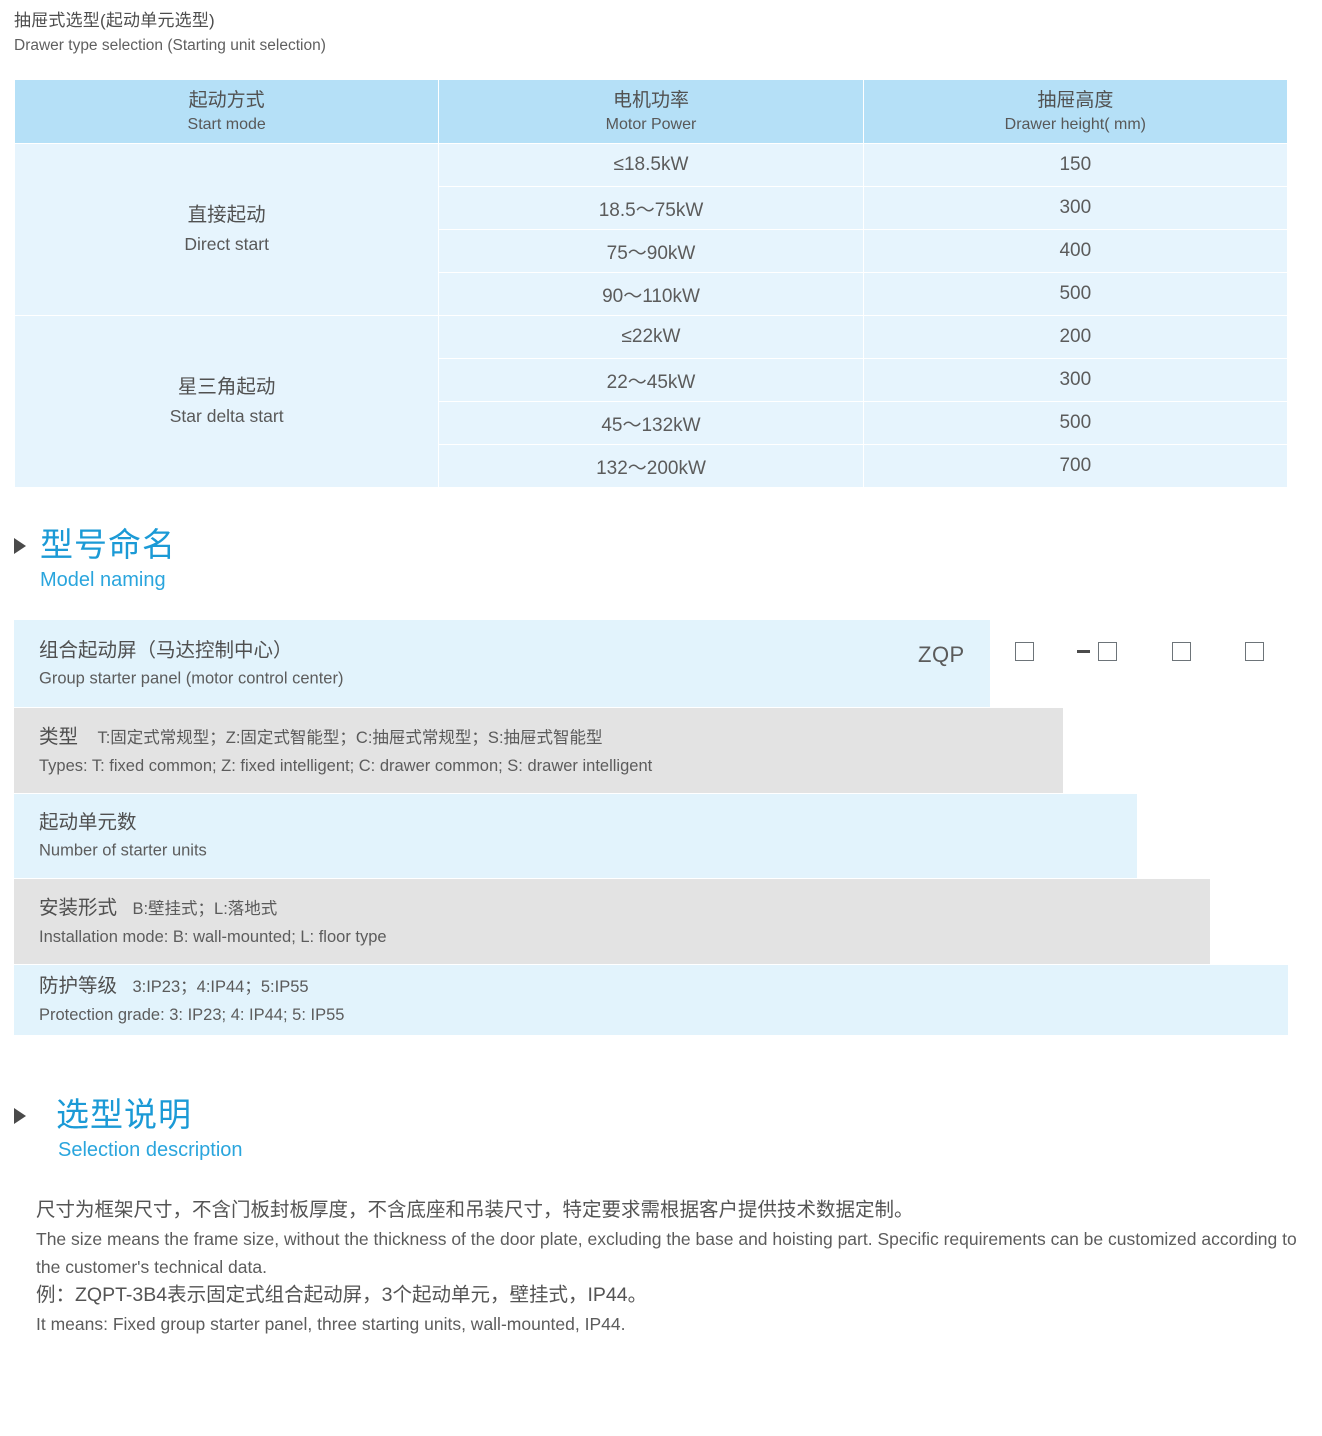 The image size is (1322, 1436). What do you see at coordinates (1075, 251) in the screenshot?
I see `cell-drawer-height: 400` at bounding box center [1075, 251].